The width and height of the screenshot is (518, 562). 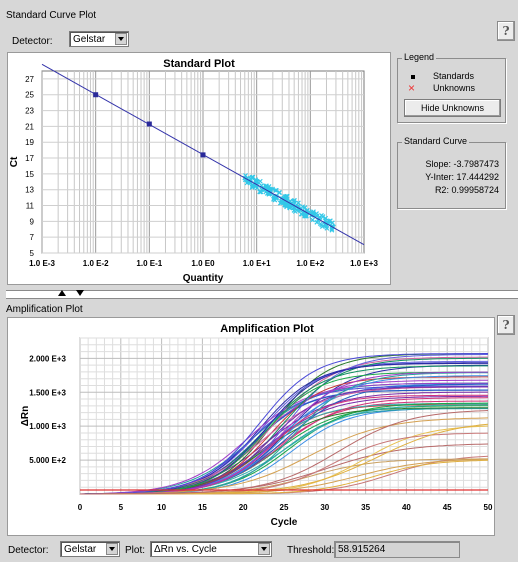 What do you see at coordinates (29, 95) in the screenshot?
I see `y-tick-label: 25` at bounding box center [29, 95].